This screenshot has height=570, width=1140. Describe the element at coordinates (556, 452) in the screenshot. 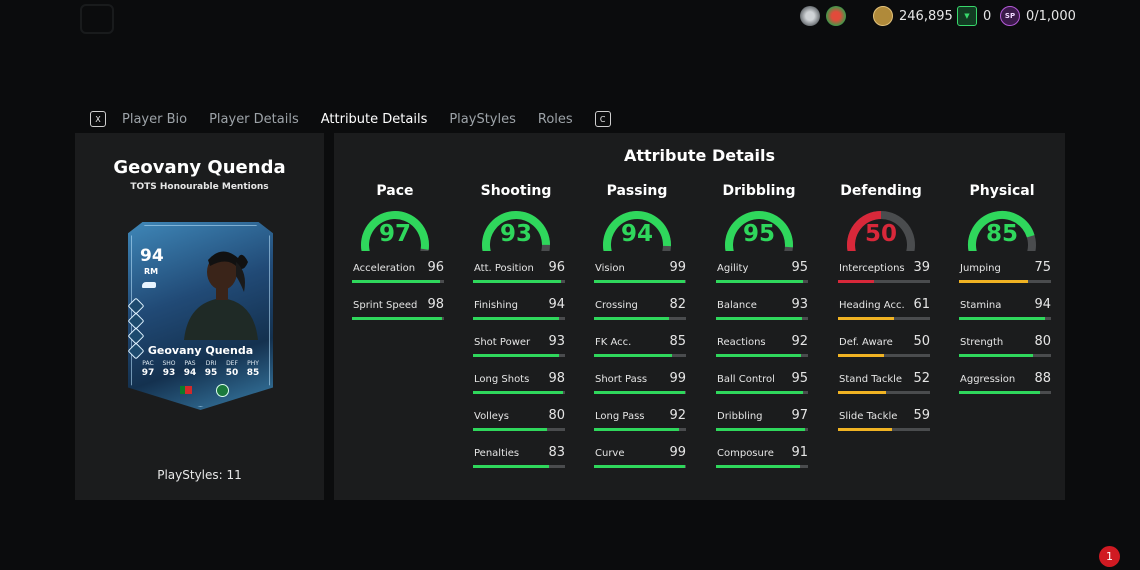

I see `attribute-value: 83` at that location.